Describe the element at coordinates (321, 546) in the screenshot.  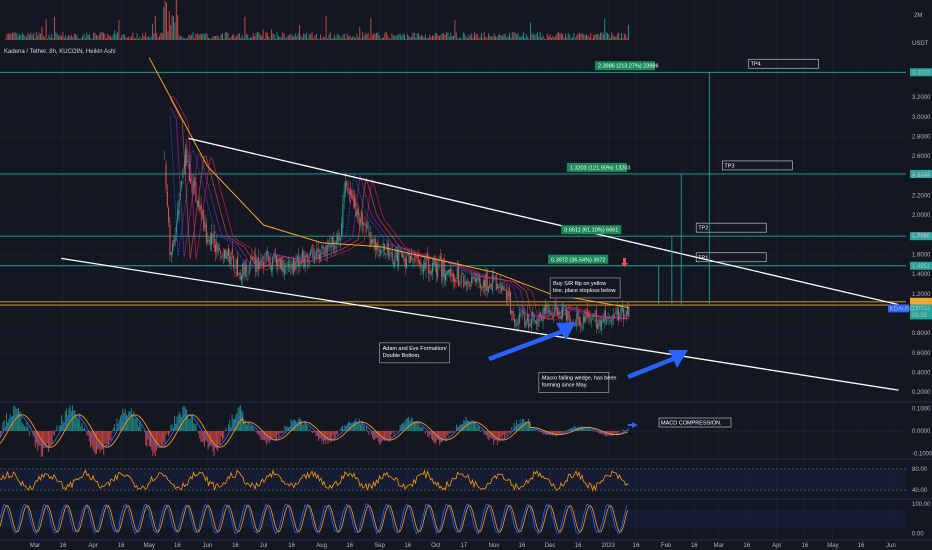
I see `x-tick-label: Aug` at that location.